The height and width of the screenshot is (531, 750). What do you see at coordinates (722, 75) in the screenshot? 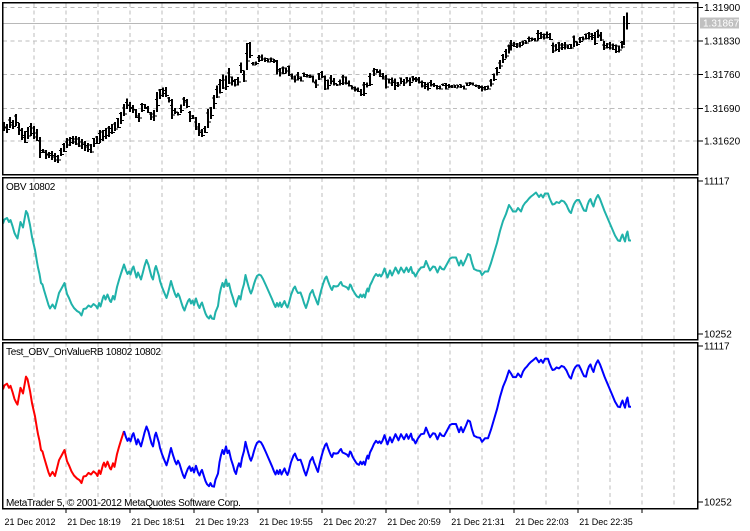
I see `svg-text: 1.31760` at bounding box center [722, 75].